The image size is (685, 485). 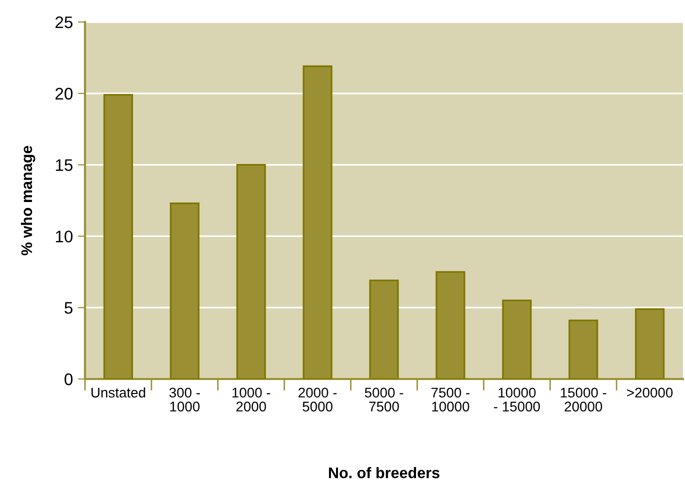 What do you see at coordinates (450, 400) in the screenshot?
I see `x-tick-label: 7500 - 10000` at bounding box center [450, 400].